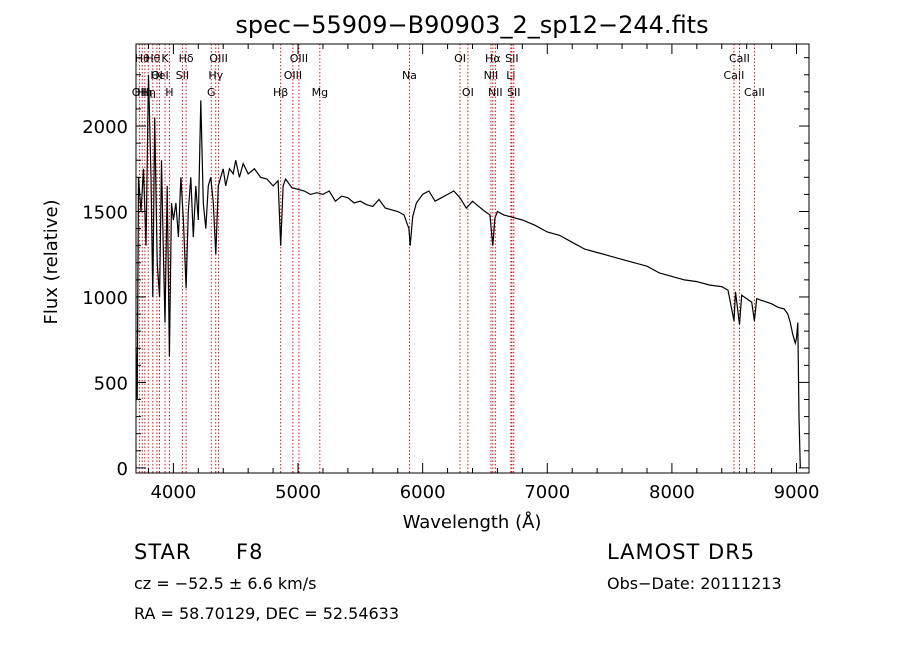  I want to click on line-marker-label-9: SII, so click(182, 75).